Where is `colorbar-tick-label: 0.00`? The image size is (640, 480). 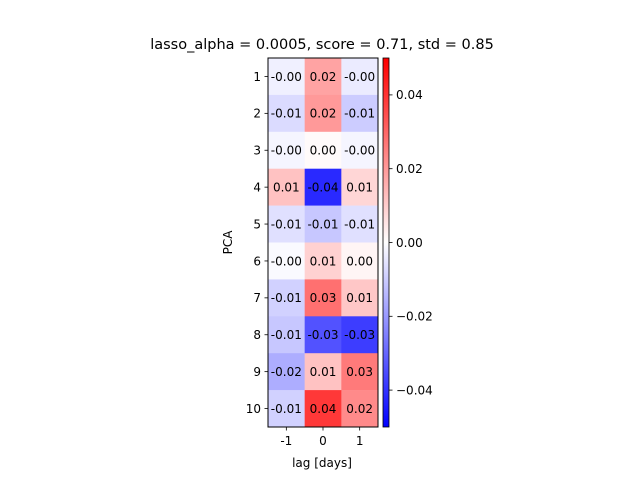
colorbar-tick-label: 0.00 is located at coordinates (409, 243).